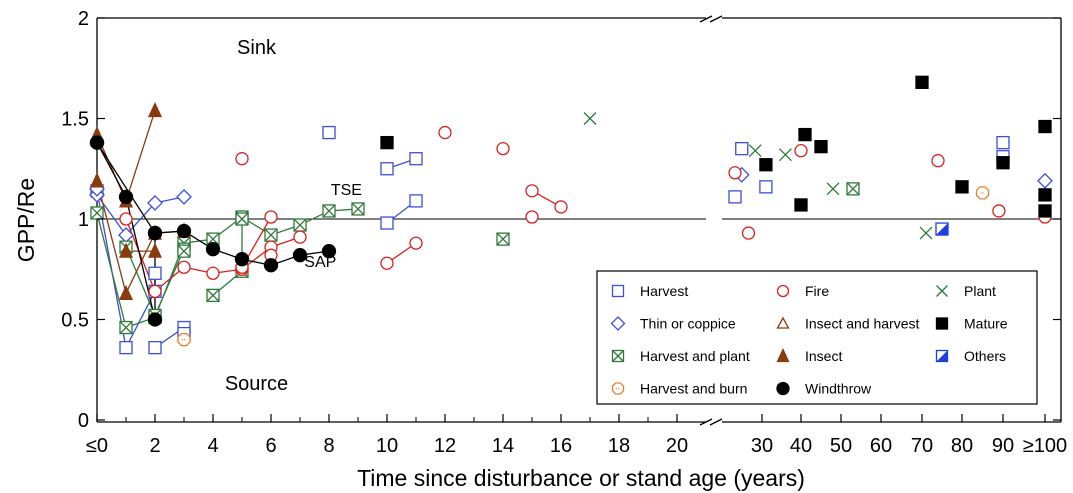 This screenshot has height=493, width=1073. What do you see at coordinates (270, 446) in the screenshot?
I see `x-tick-label: 6` at bounding box center [270, 446].